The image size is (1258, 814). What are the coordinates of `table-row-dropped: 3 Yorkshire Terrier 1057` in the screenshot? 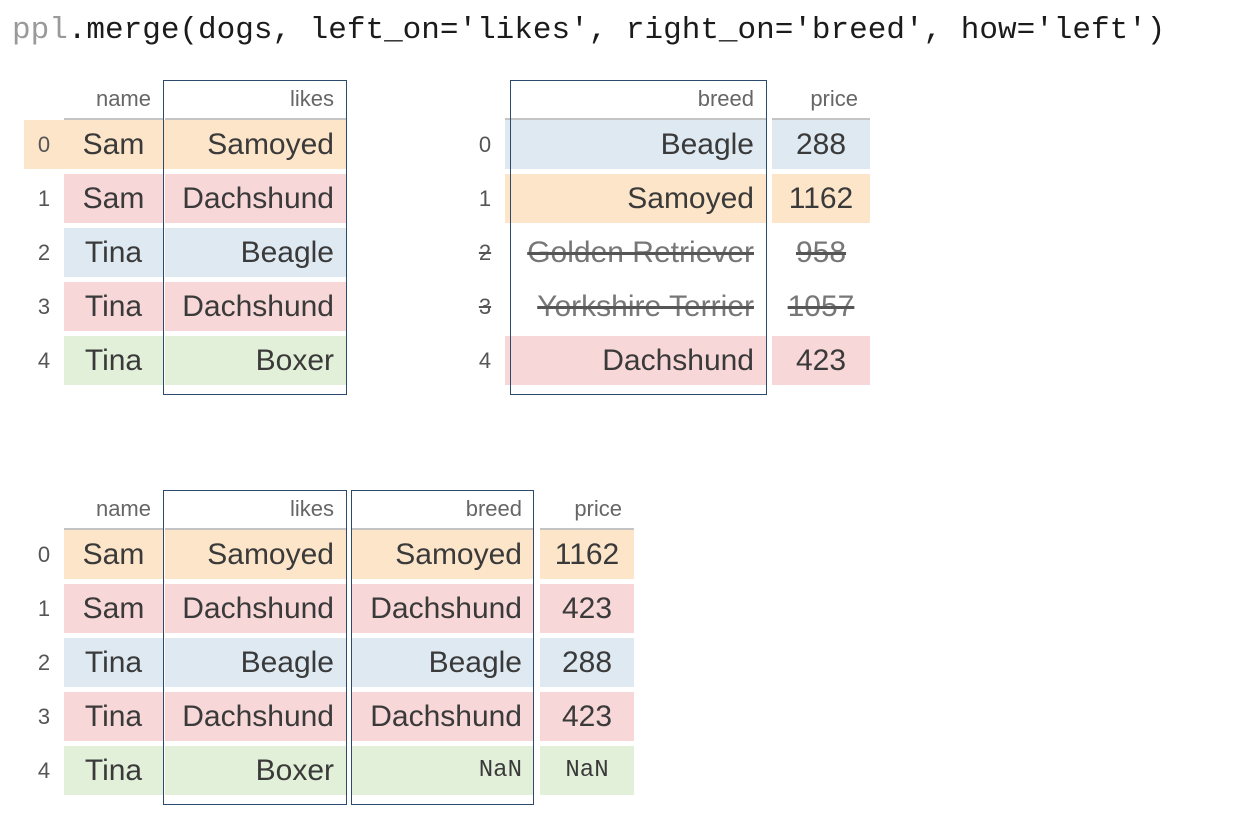 It's located at (667, 309).